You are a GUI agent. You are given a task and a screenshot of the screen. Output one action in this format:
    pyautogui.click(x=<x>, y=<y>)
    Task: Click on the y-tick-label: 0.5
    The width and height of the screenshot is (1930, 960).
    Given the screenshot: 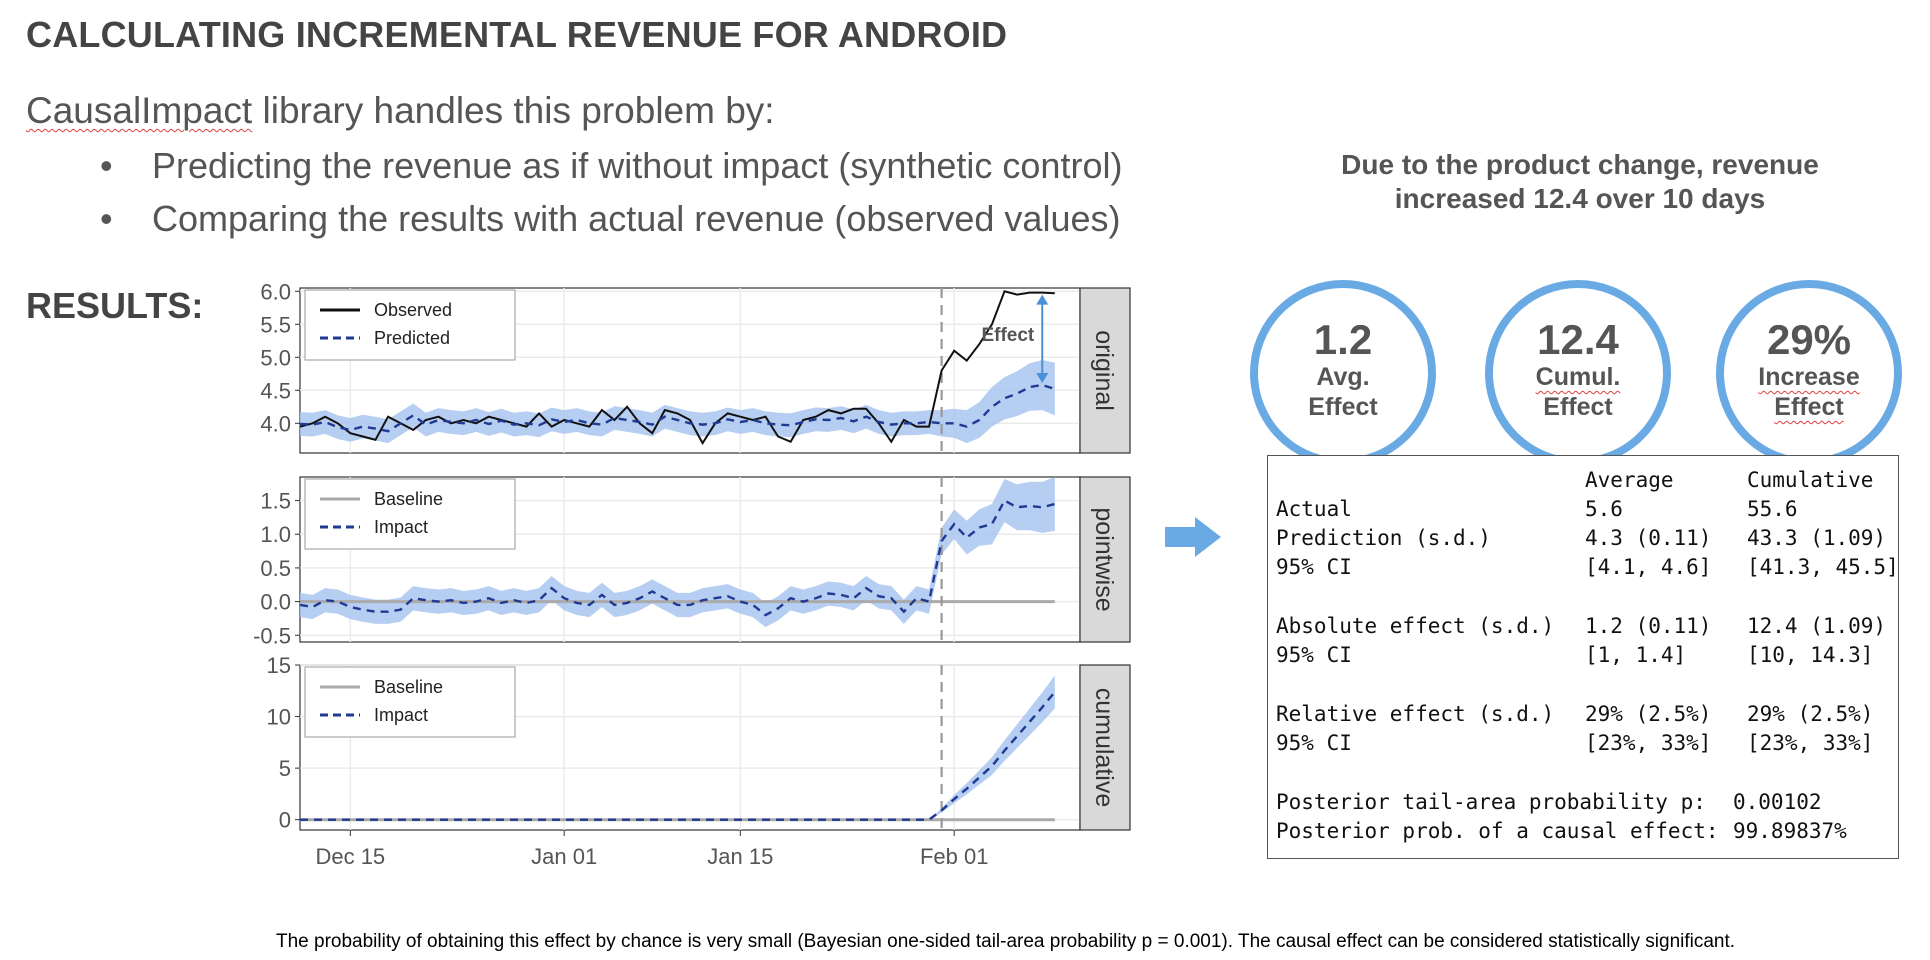 What is the action you would take?
    pyautogui.click(x=275, y=568)
    